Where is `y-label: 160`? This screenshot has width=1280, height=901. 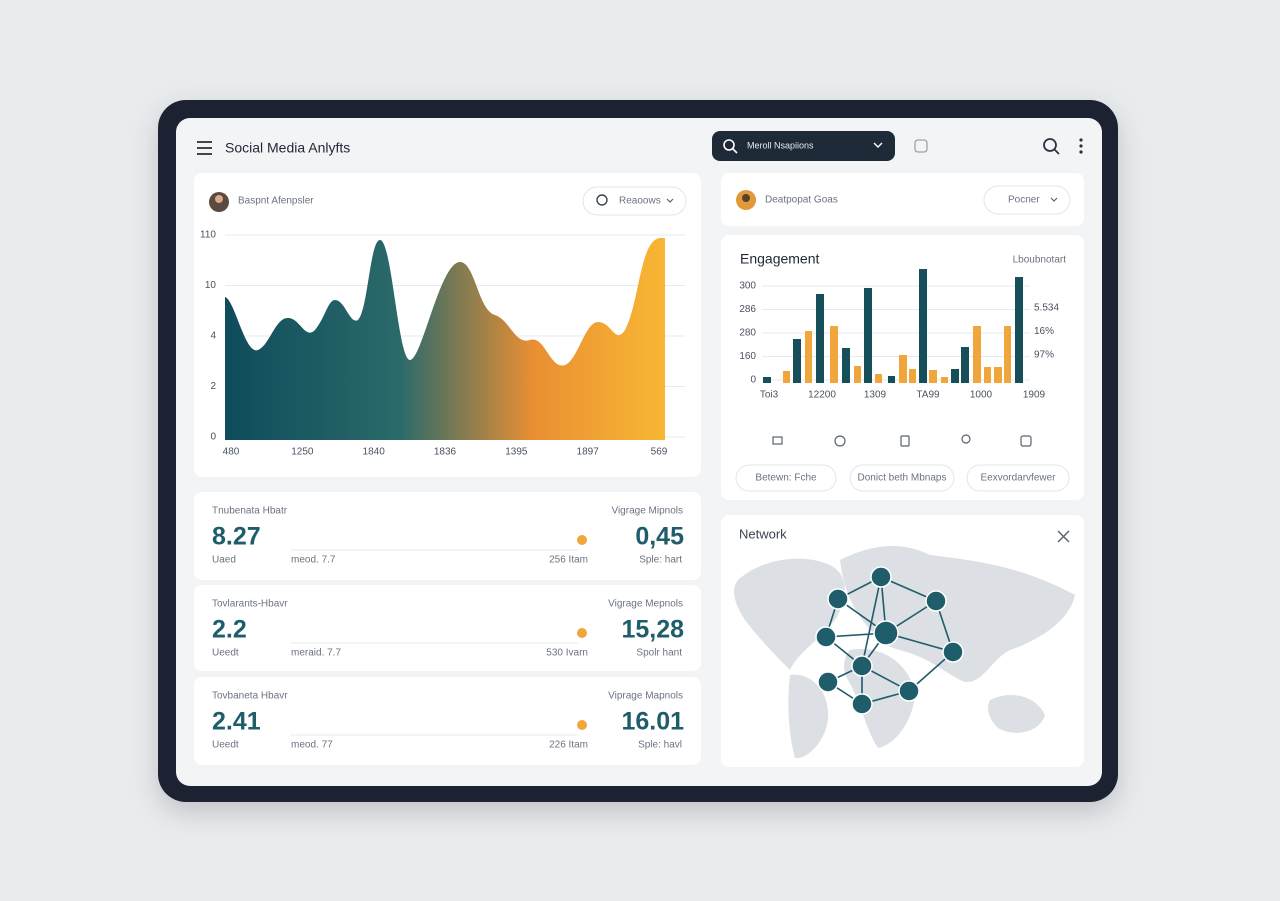 y-label: 160 is located at coordinates (747, 356).